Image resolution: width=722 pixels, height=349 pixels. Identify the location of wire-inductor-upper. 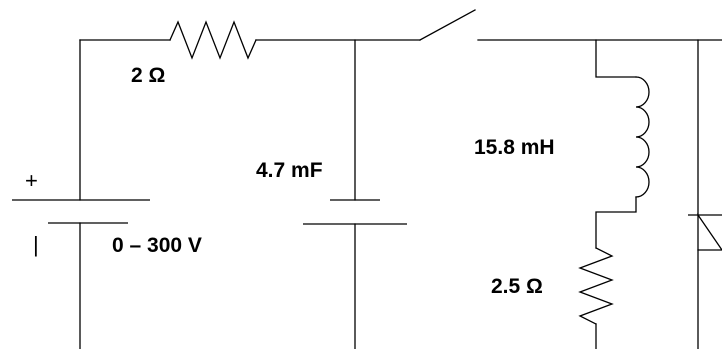
(616, 58).